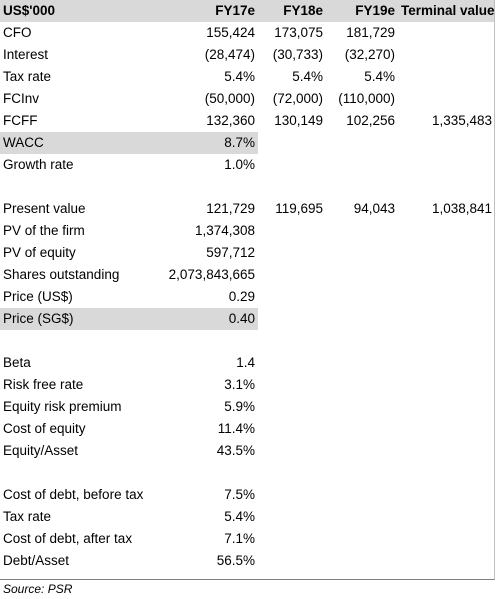 Image resolution: width=499 pixels, height=599 pixels. Describe the element at coordinates (369, 54) in the screenshot. I see `row-value: (32,270)` at that location.